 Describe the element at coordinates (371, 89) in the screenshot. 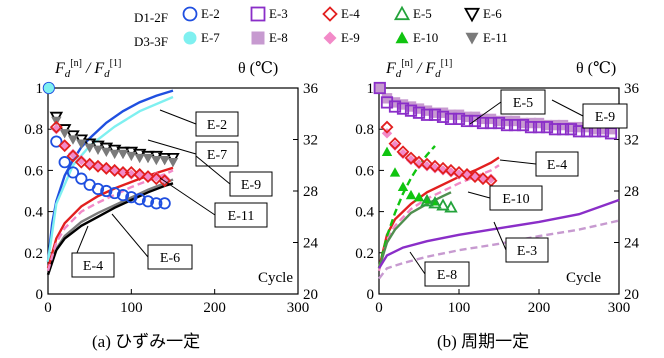

I see `y-left-tick-label: 1` at that location.